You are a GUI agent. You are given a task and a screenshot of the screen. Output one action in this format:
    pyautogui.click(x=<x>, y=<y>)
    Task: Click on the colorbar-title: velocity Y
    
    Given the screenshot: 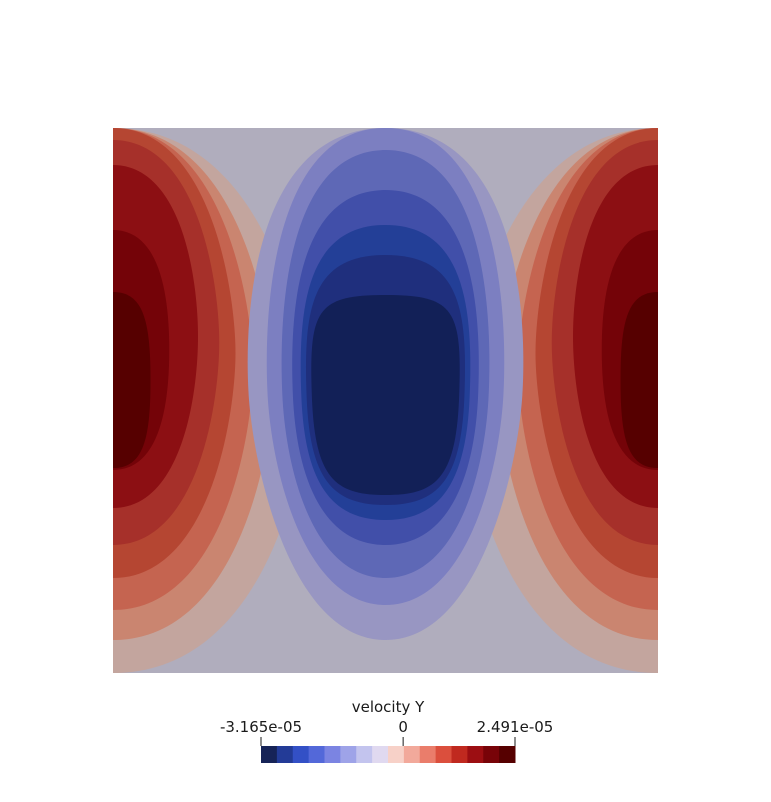 What is the action you would take?
    pyautogui.click(x=388, y=707)
    